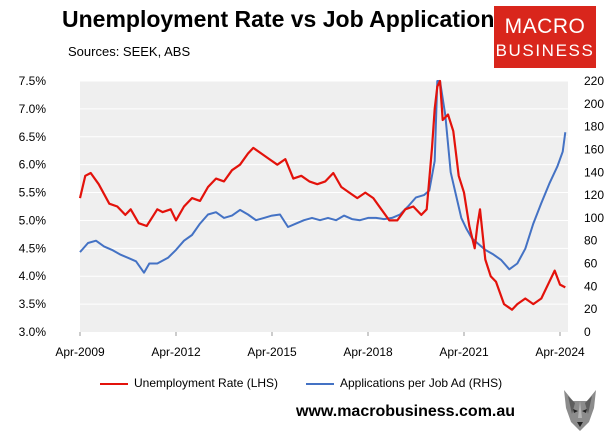  What do you see at coordinates (464, 352) in the screenshot?
I see `x-tick-label: Apr-2021` at bounding box center [464, 352].